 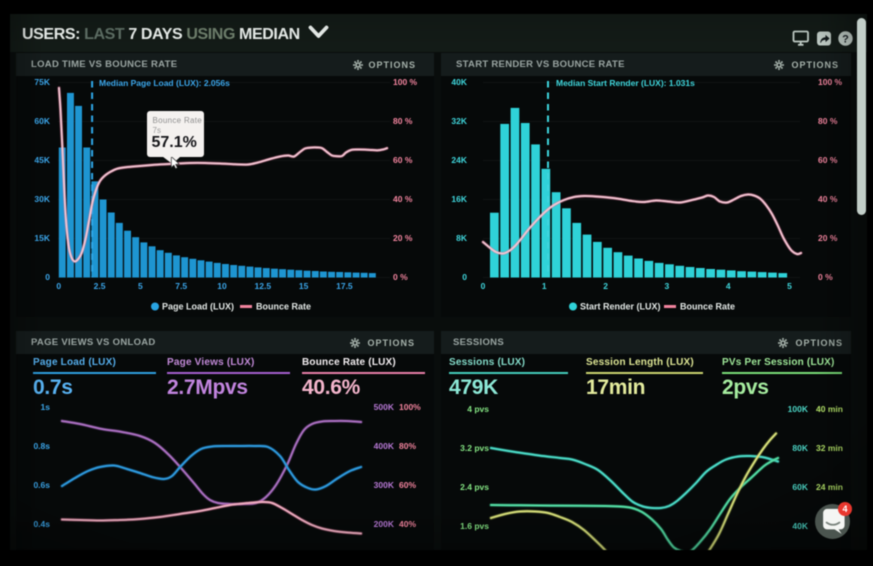 I want to click on svg-text: Page Load (LUX), so click(x=198, y=307).